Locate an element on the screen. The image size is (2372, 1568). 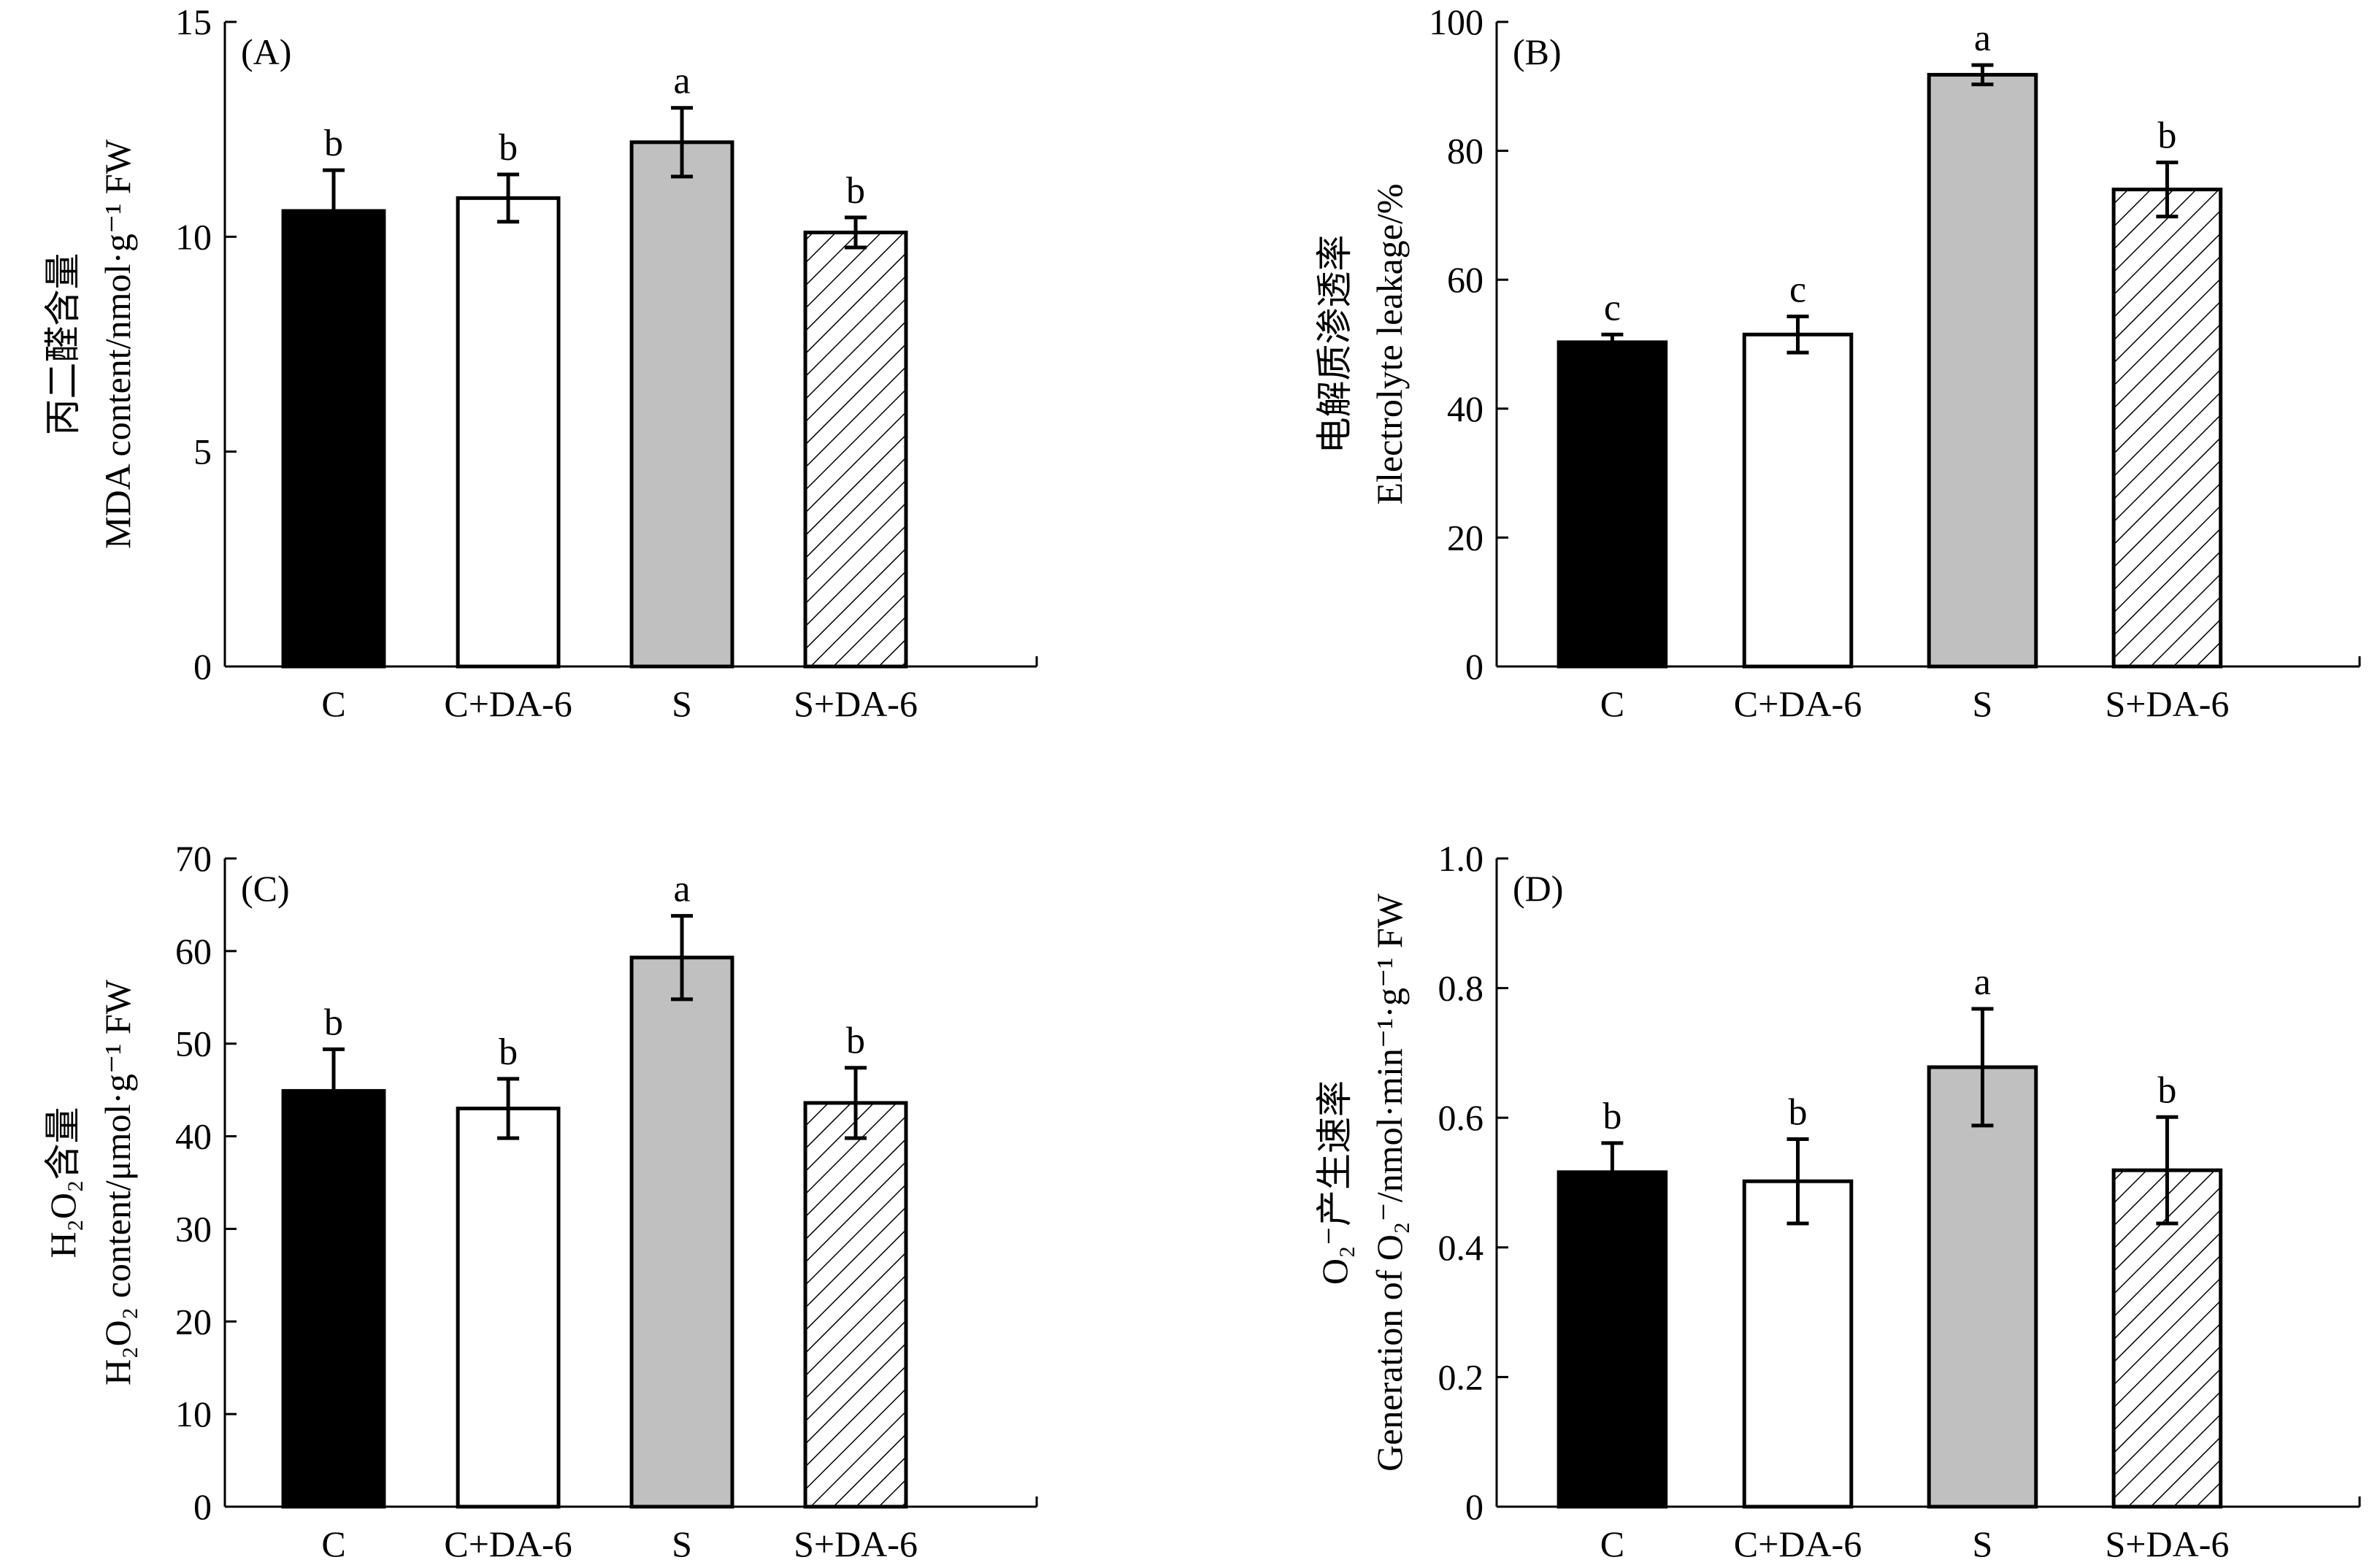
y-tick-label: 0.6 is located at coordinates (1461, 1117).